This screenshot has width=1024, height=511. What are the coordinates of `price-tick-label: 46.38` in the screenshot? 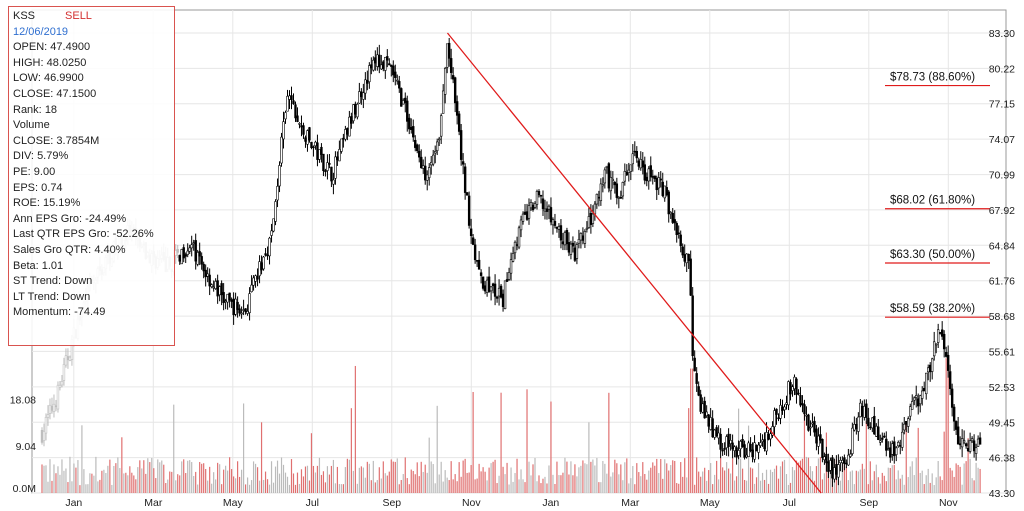 It's located at (1002, 459).